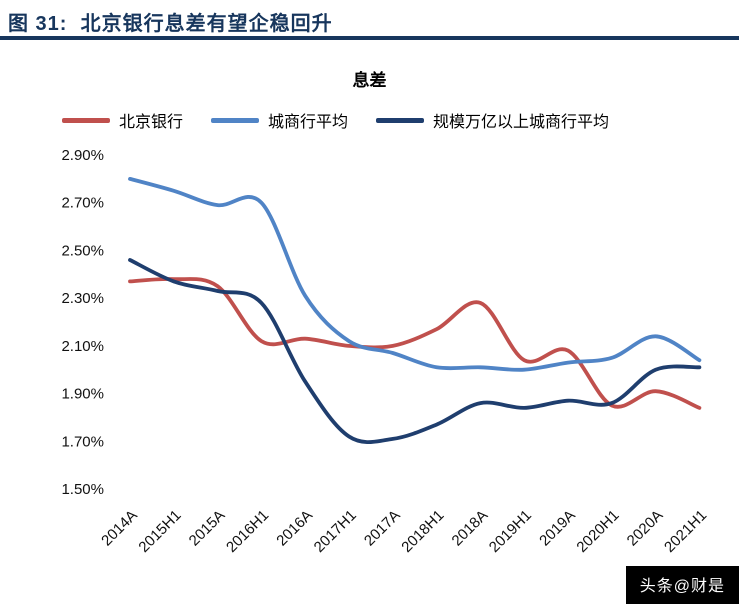  What do you see at coordinates (308, 122) in the screenshot?
I see `legend-label: 城商行平均` at bounding box center [308, 122].